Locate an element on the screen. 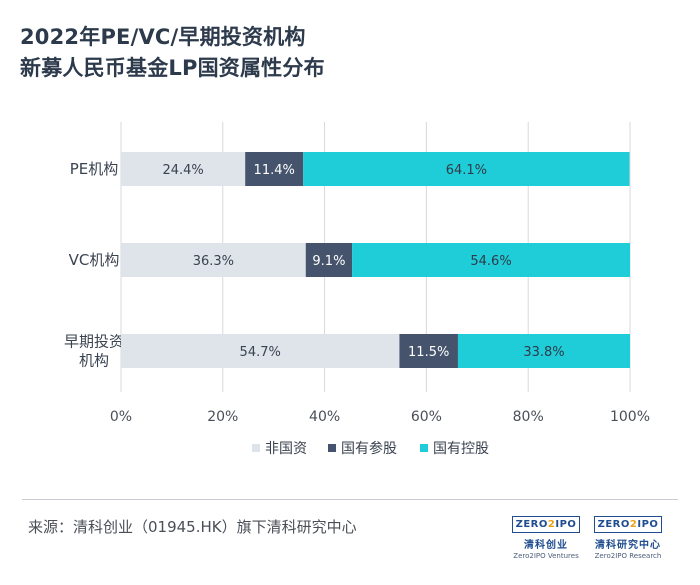 This screenshot has width=700, height=585. data-label: 36.3% is located at coordinates (213, 261).